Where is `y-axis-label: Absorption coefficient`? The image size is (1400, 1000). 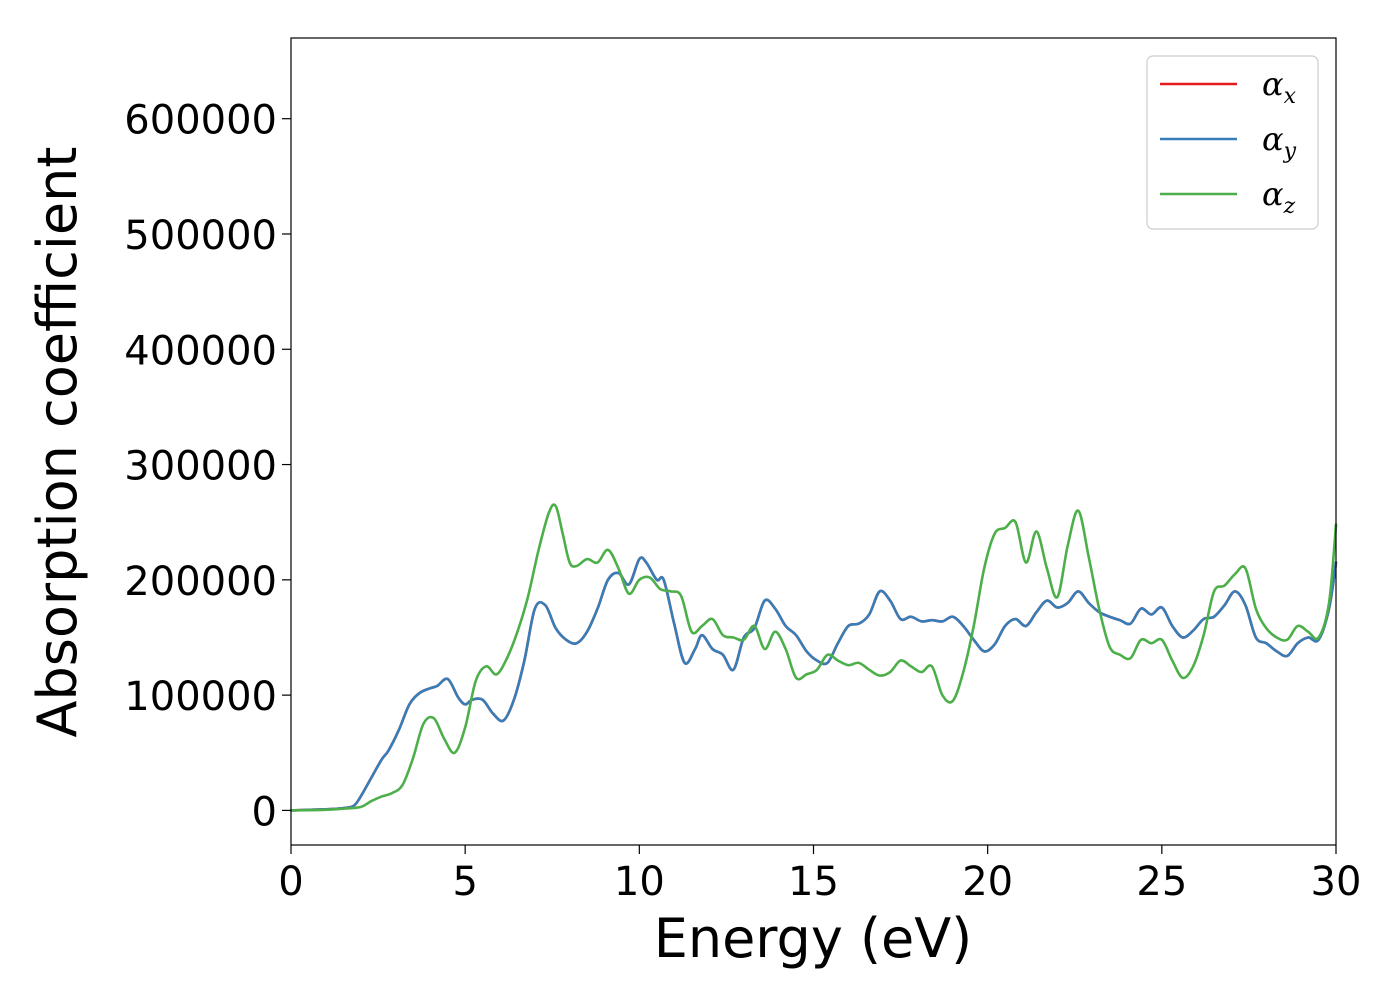
y-axis-label: Absorption coefficient is located at coordinates (57, 442).